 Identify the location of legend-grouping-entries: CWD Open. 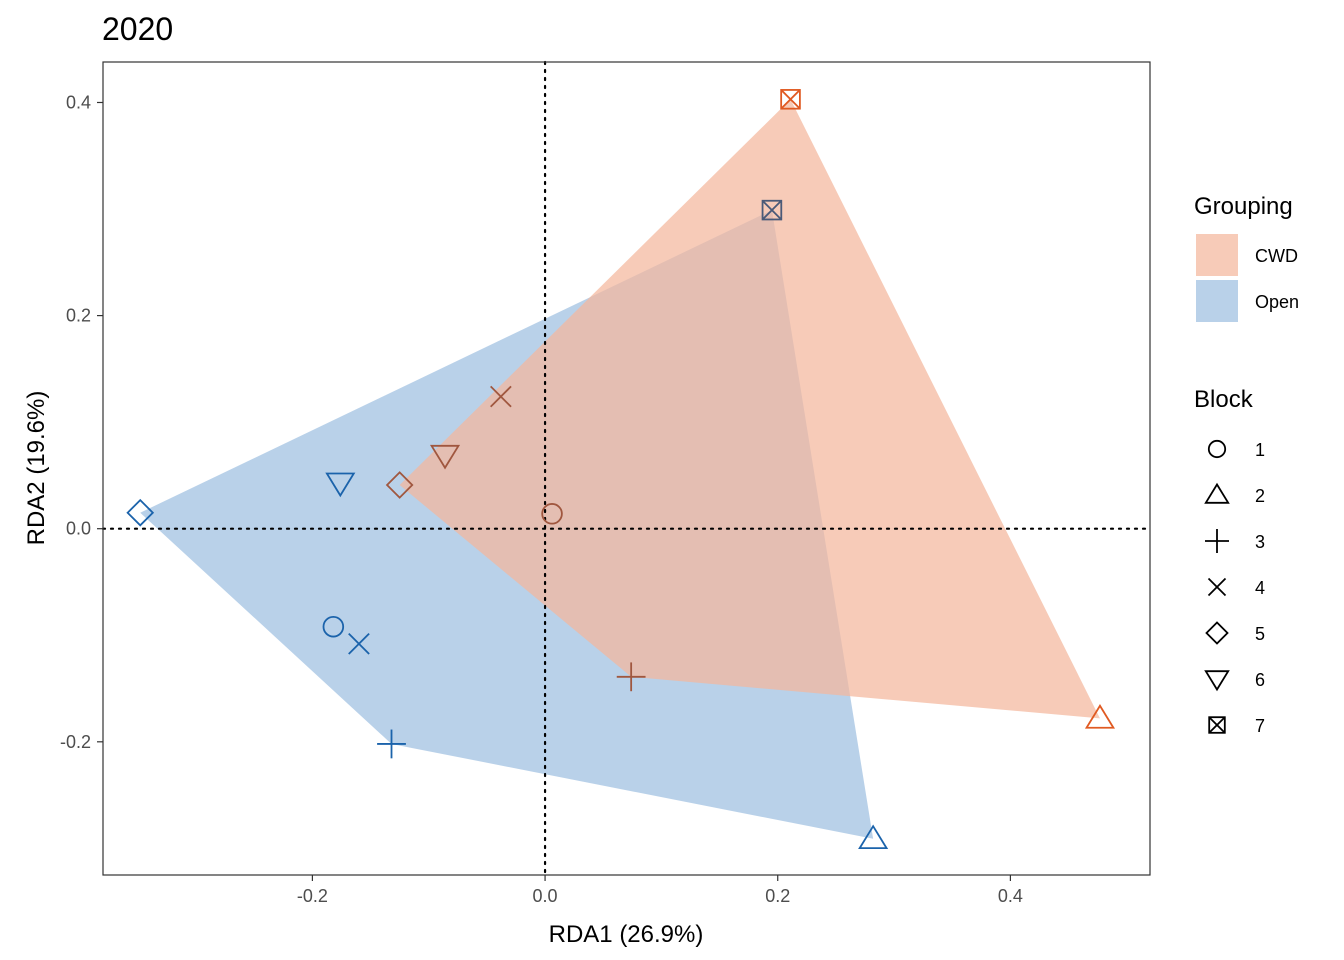
(1247, 278).